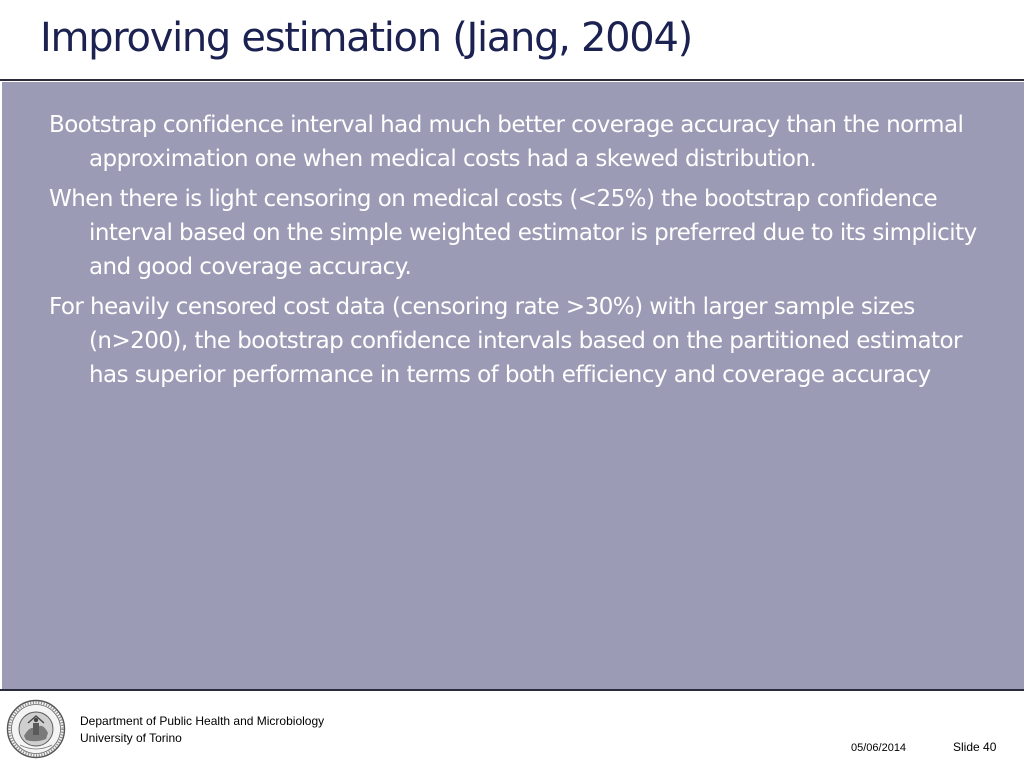 This screenshot has width=1024, height=768. Describe the element at coordinates (131, 738) in the screenshot. I see `footer-university: University of Torino` at that location.